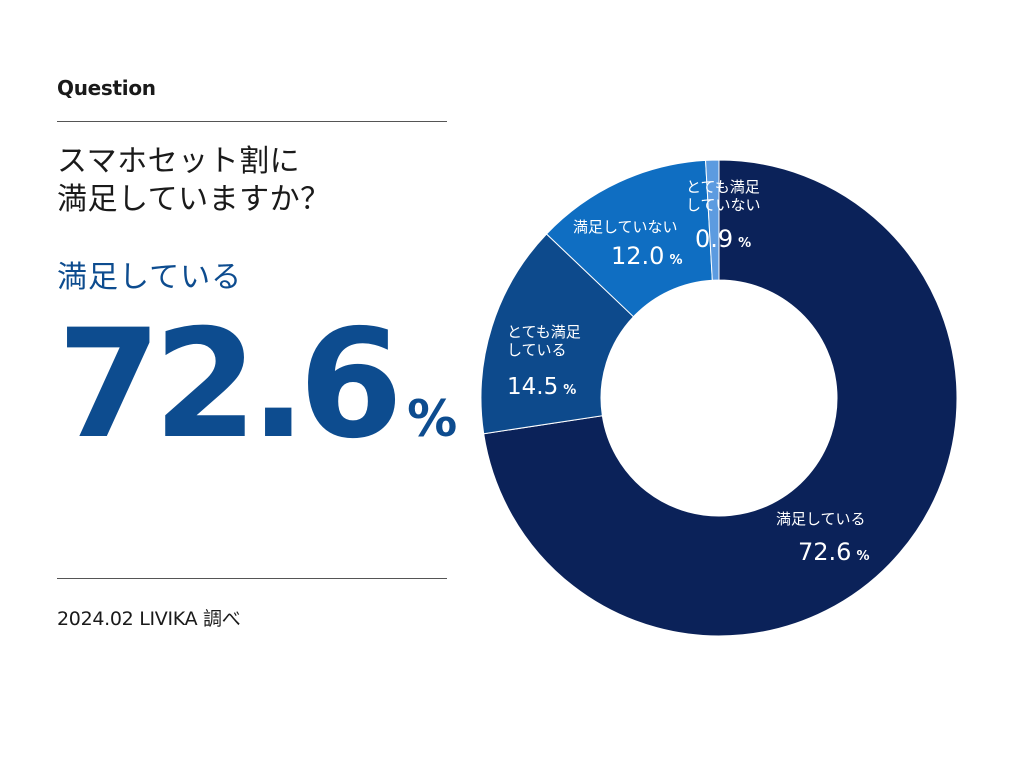  I want to click on highlight-value: 72.6, so click(230, 385).